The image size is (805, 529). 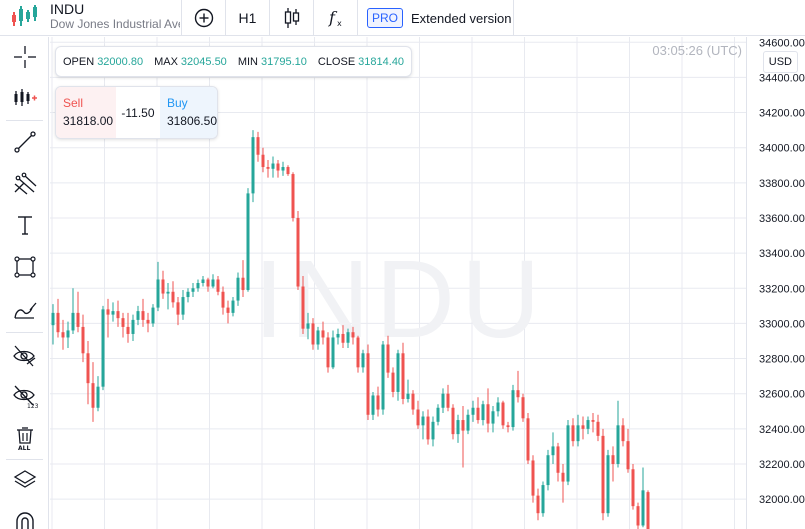 I want to click on y-tick-label: 32000.00, so click(x=782, y=500).